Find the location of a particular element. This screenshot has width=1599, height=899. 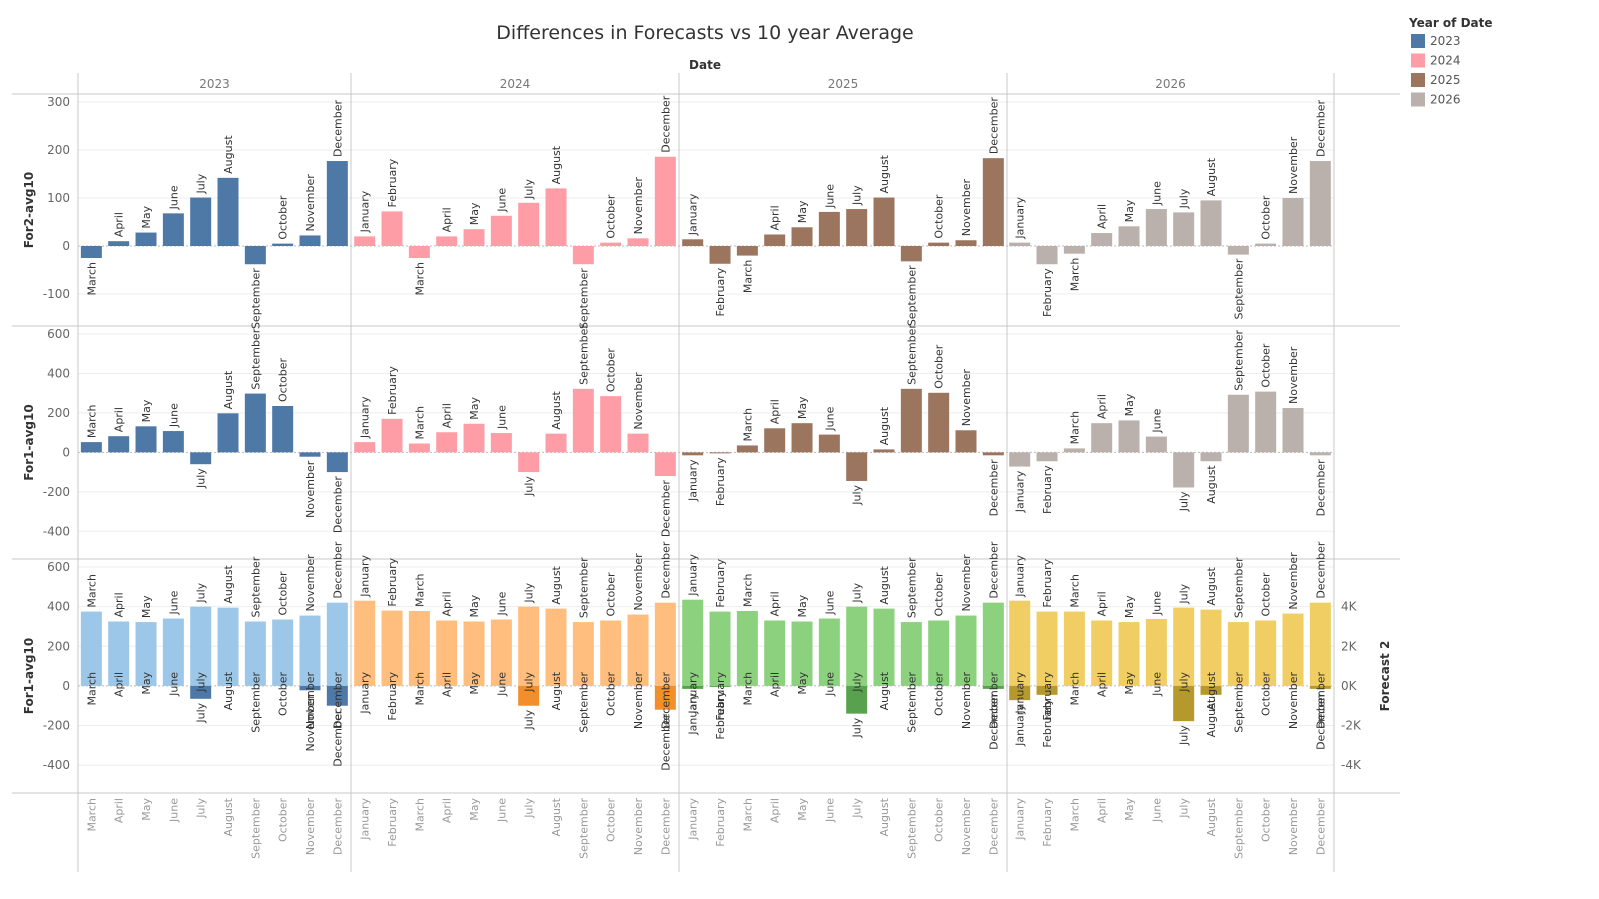

forecast2-bar-2024-december is located at coordinates (665, 644).